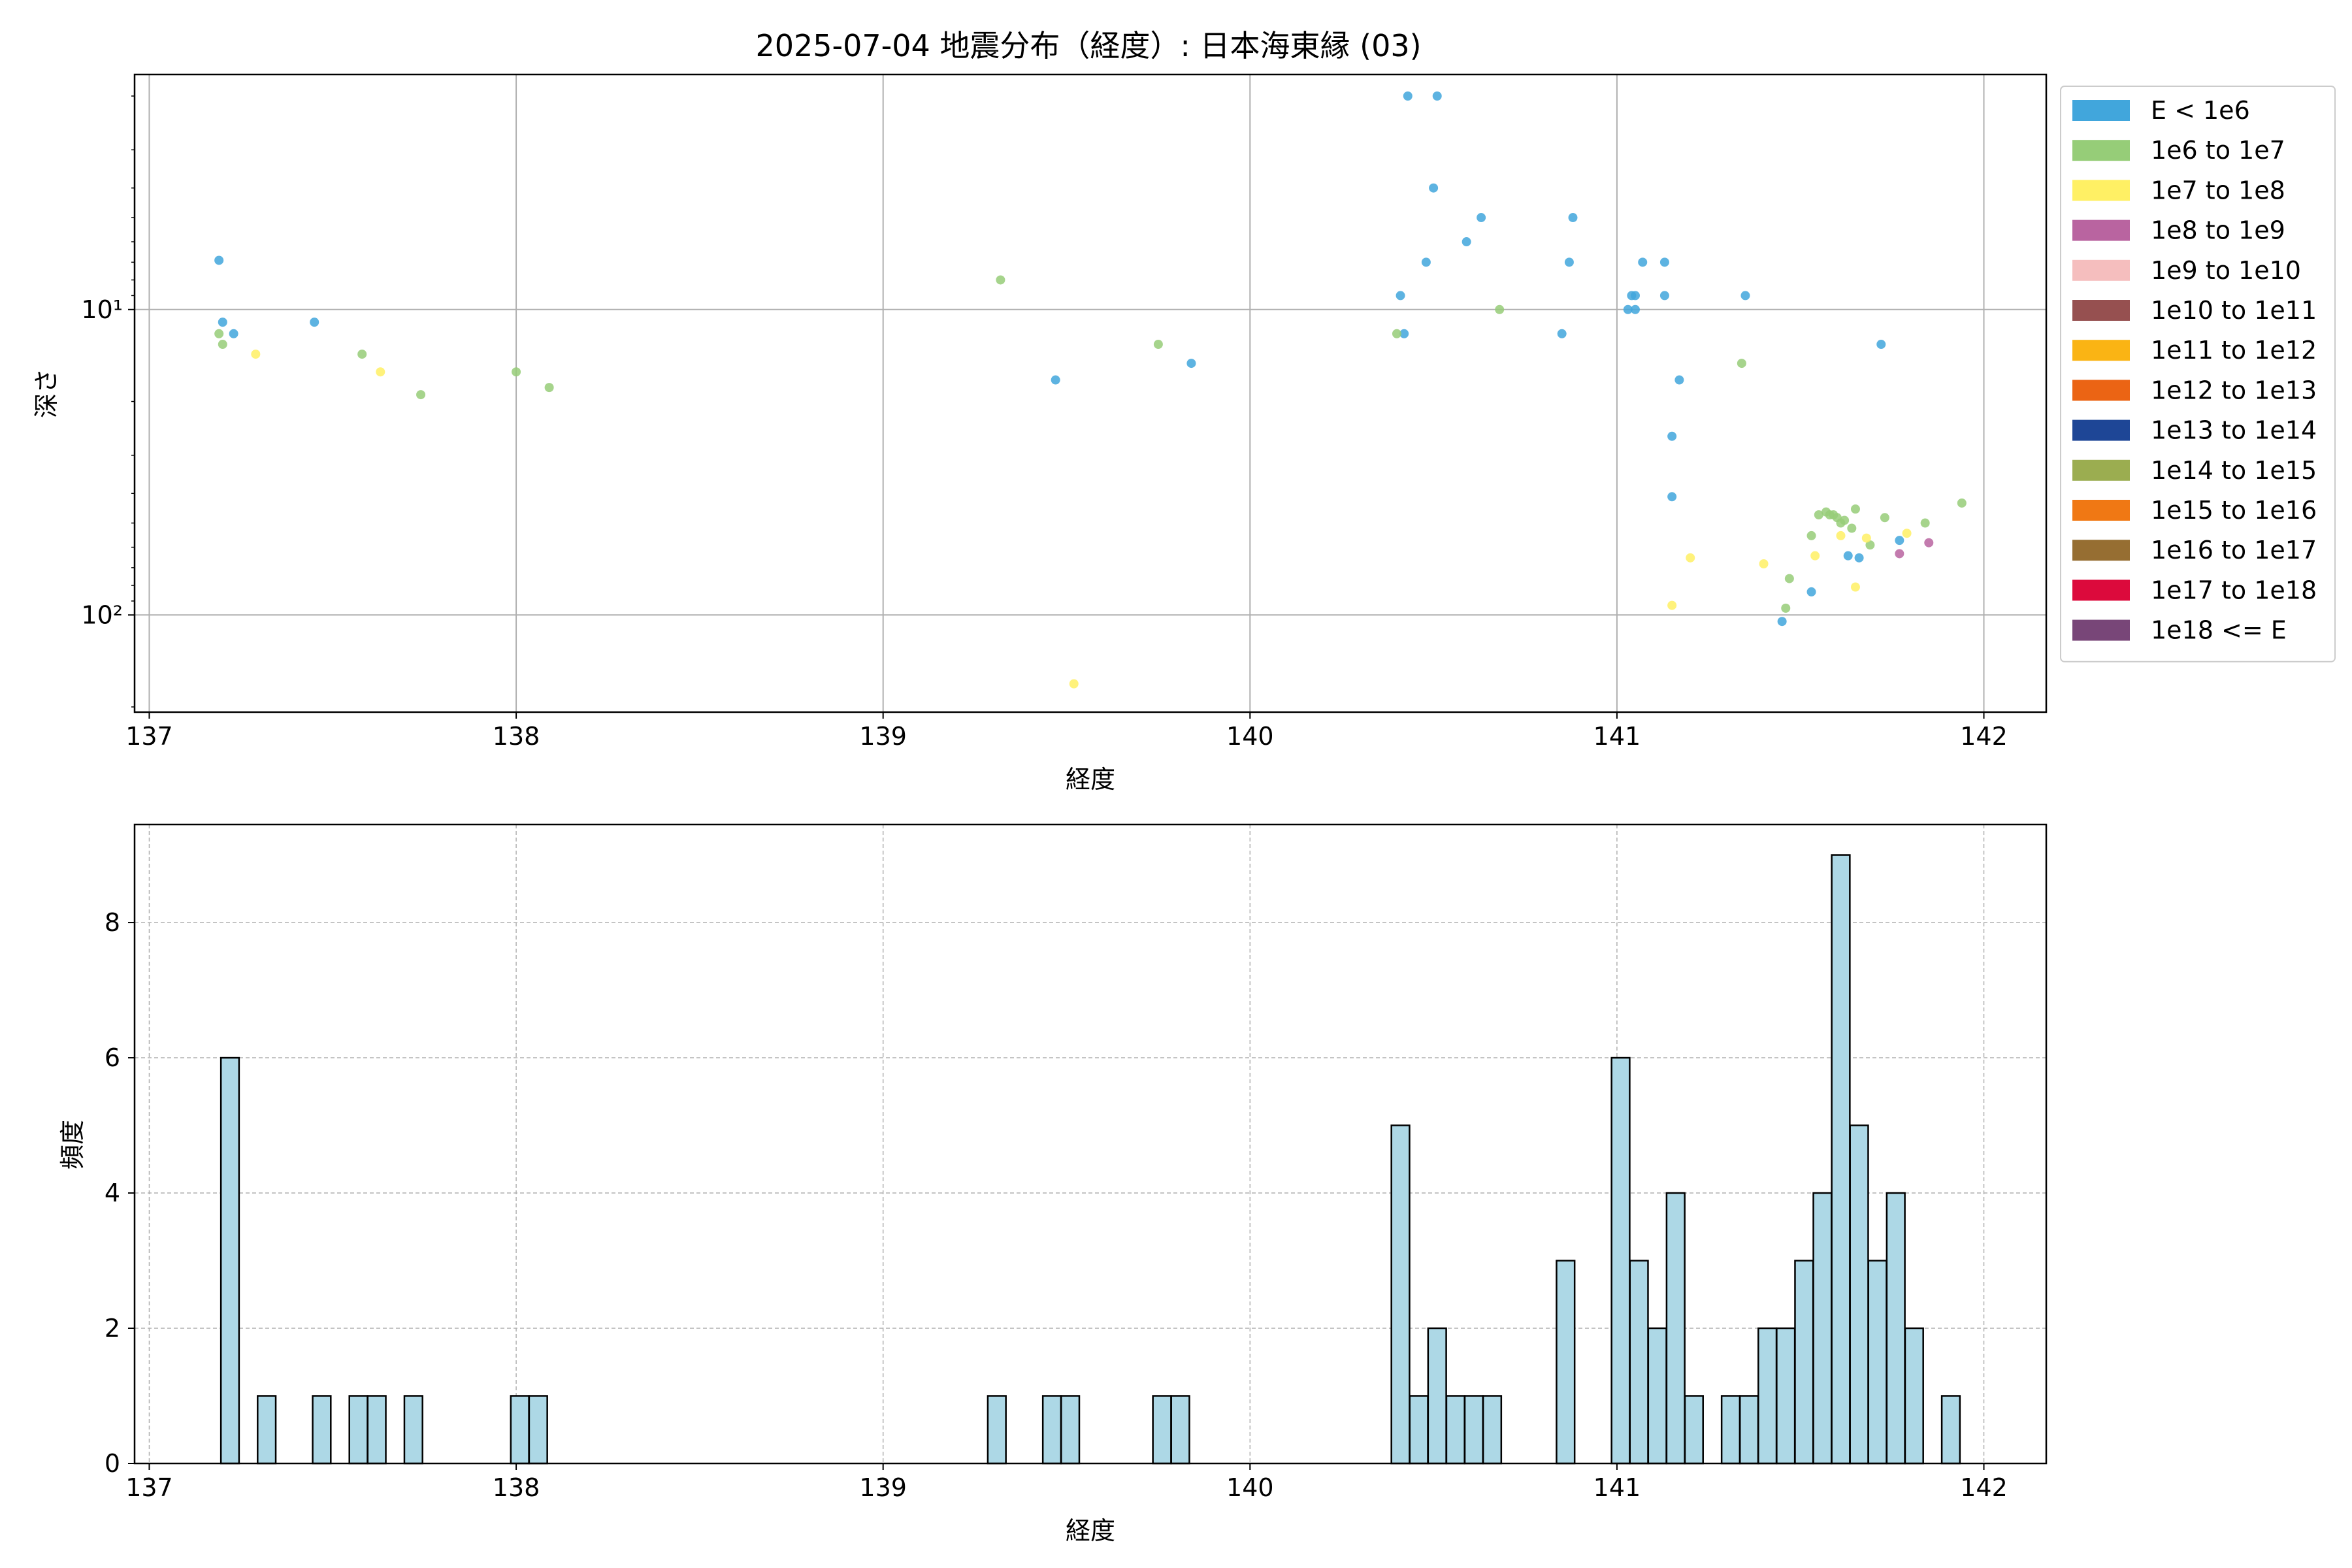  Describe the element at coordinates (516, 736) in the screenshot. I see `scatter-x-tick-label: 138` at that location.